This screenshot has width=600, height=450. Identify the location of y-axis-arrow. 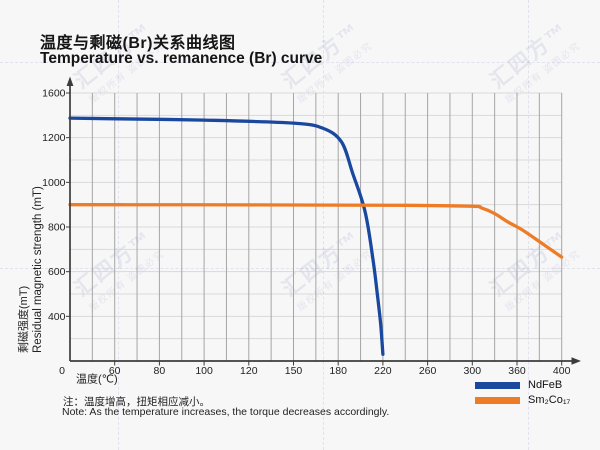
(70, 81).